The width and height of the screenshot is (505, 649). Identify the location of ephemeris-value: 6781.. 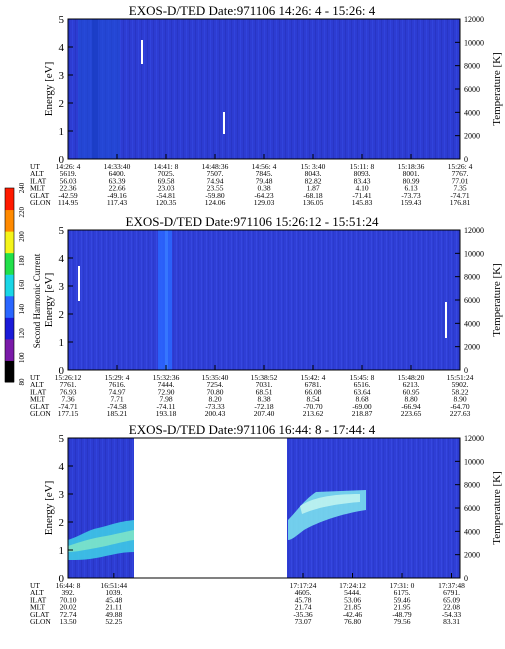
(313, 384).